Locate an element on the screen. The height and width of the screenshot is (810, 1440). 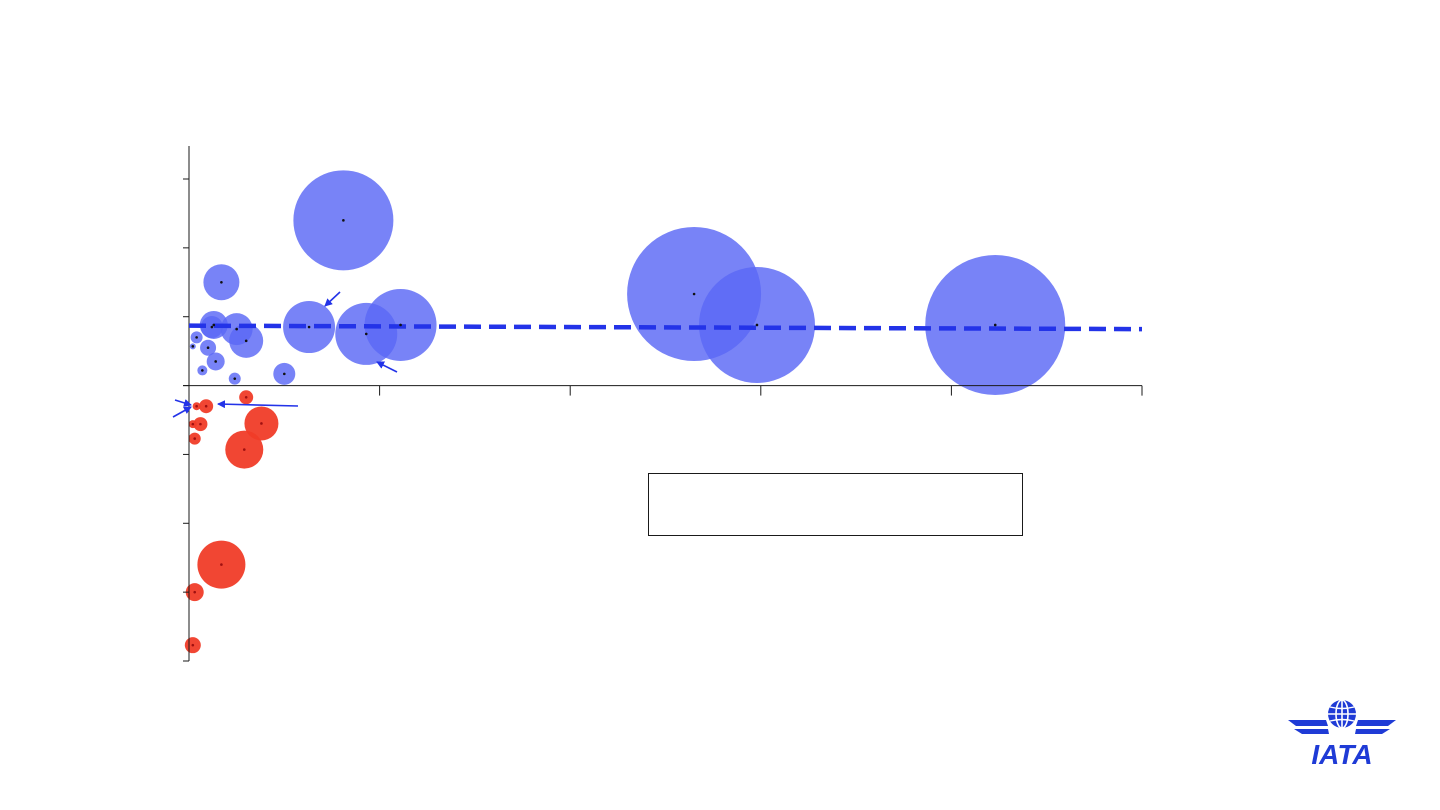
iata-logo-text: IATA is located at coordinates (1341, 753).